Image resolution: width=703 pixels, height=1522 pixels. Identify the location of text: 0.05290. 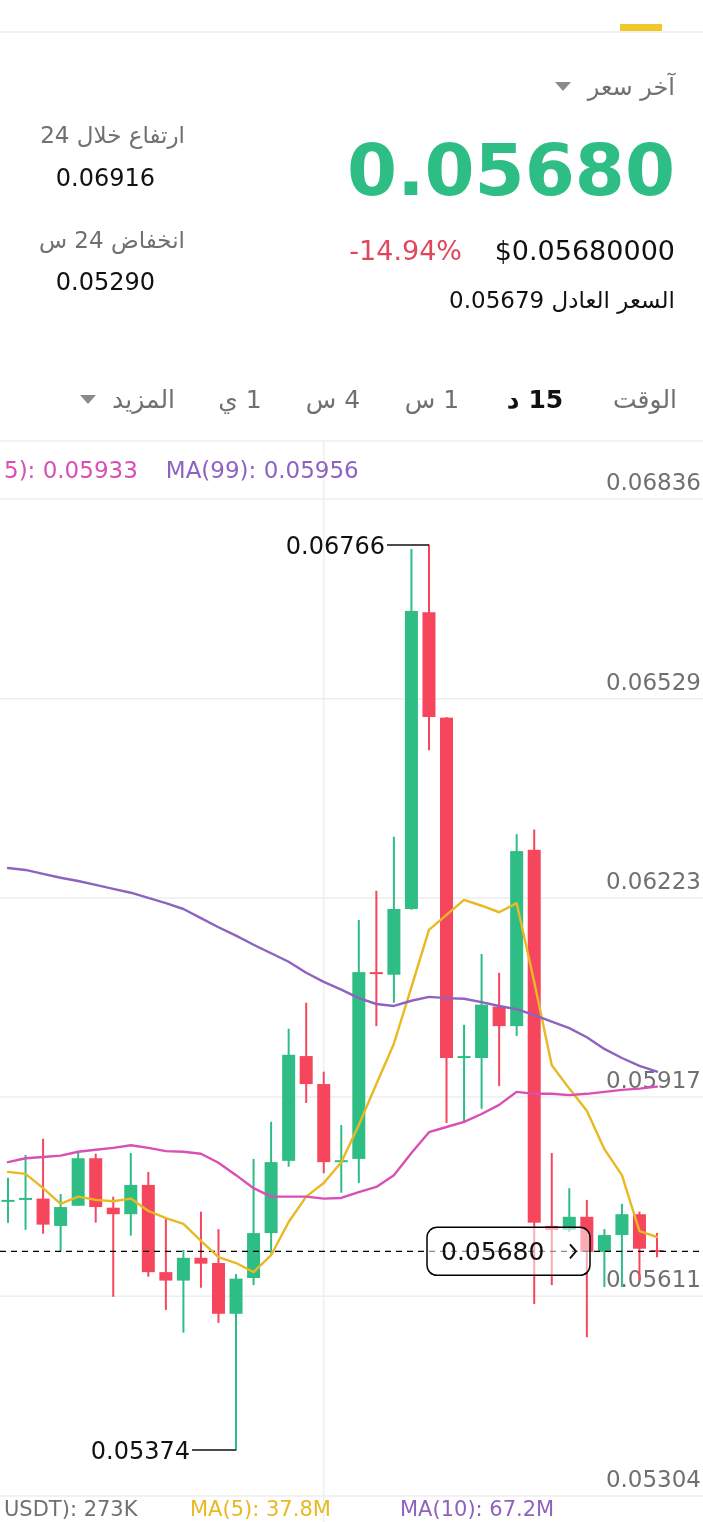
(105, 282).